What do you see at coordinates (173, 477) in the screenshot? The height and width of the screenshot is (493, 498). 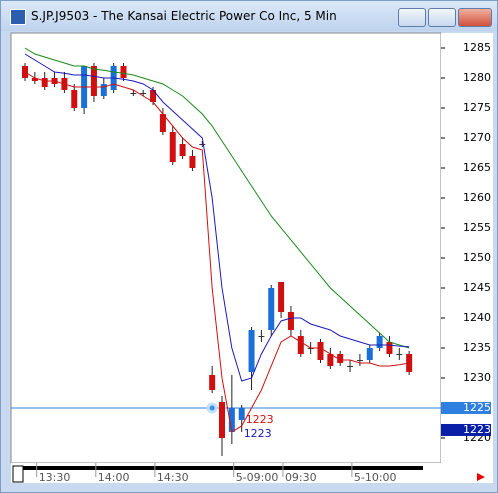 I see `x-tick-label: 14:30` at bounding box center [173, 477].